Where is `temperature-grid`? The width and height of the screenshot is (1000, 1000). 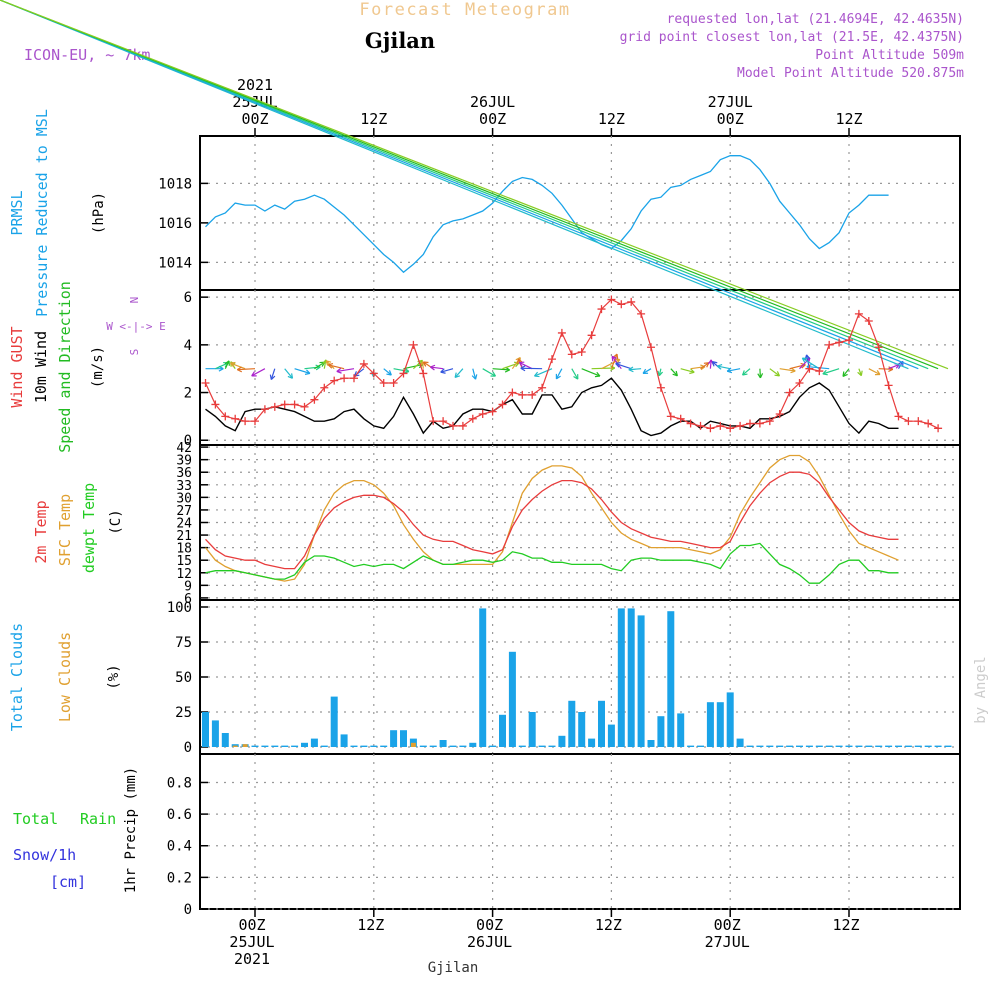
temperature-grid is located at coordinates (580, 522).